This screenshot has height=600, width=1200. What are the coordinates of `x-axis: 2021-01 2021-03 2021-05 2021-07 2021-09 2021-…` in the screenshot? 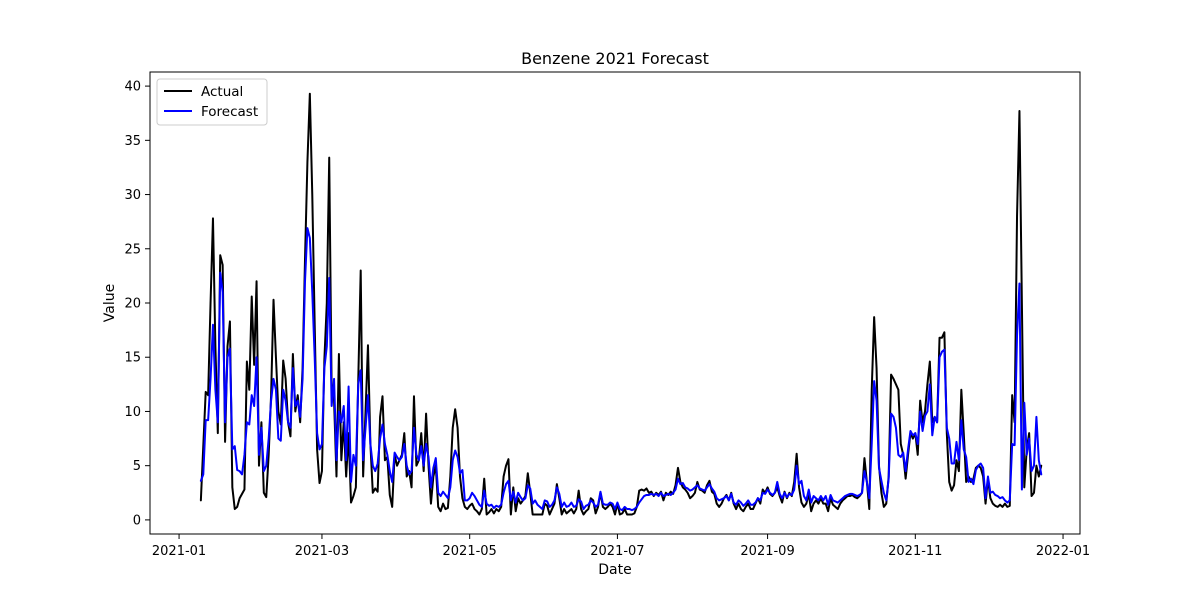 It's located at (621, 546).